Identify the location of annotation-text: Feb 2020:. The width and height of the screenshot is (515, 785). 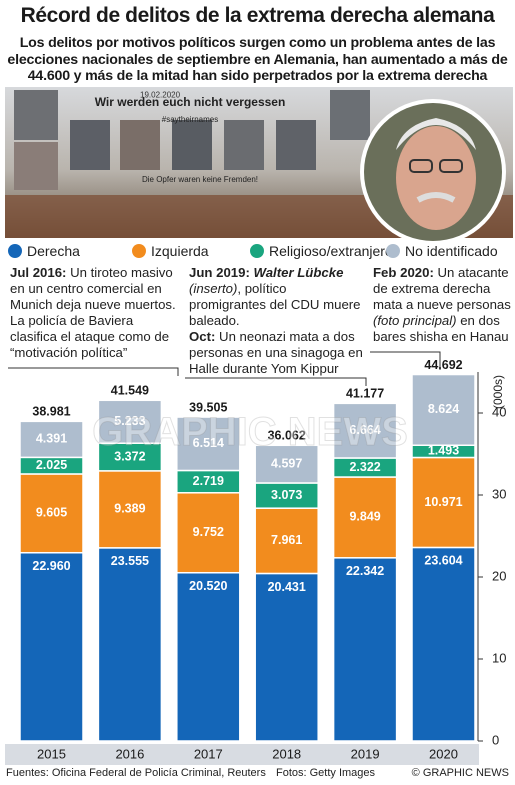
(403, 272).